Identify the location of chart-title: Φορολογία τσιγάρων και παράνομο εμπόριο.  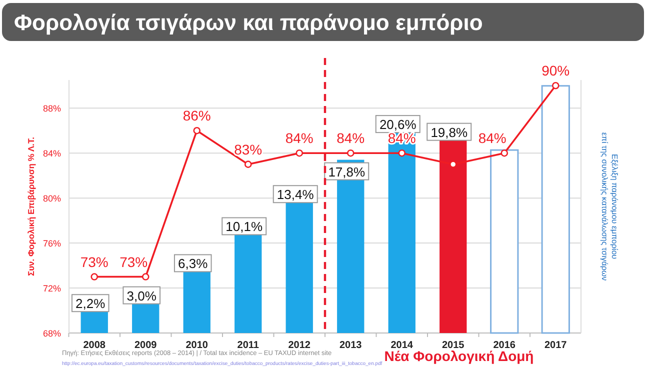
(248, 22).